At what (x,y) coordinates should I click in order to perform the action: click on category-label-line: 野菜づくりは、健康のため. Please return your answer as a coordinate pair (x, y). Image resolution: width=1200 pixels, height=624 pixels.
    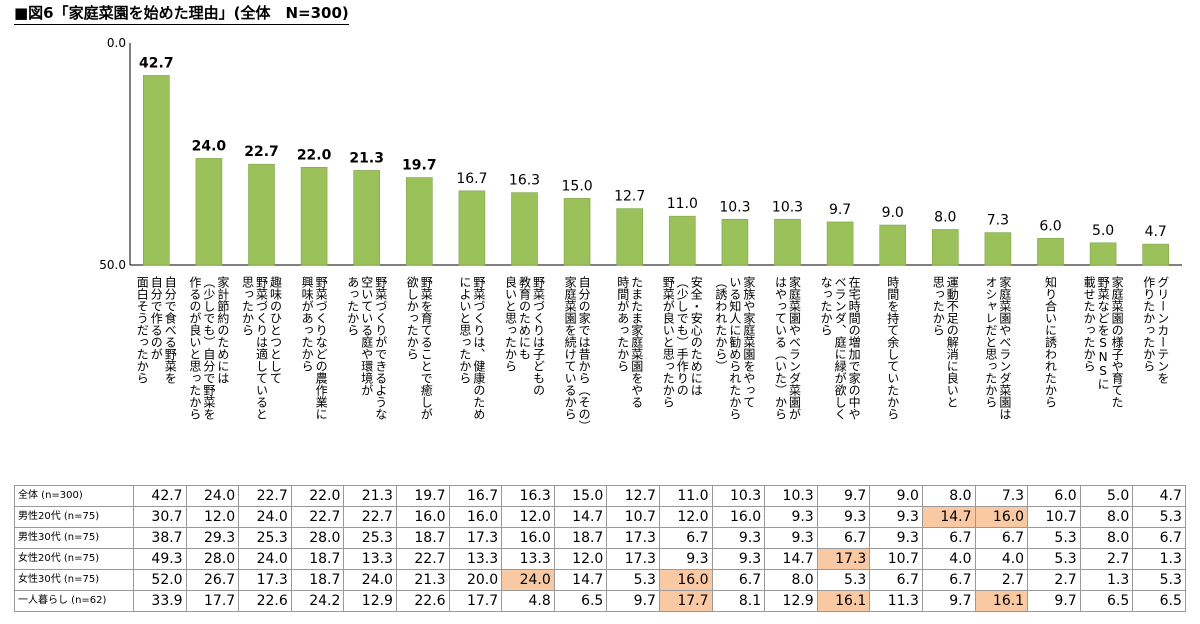
    Looking at the image, I should click on (479, 348).